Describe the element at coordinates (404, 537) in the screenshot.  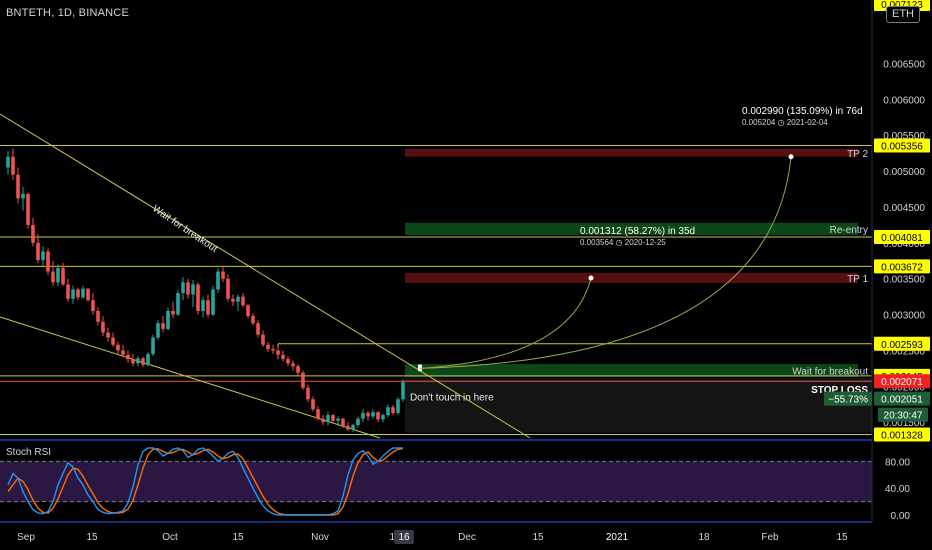
I see `time-marker` at that location.